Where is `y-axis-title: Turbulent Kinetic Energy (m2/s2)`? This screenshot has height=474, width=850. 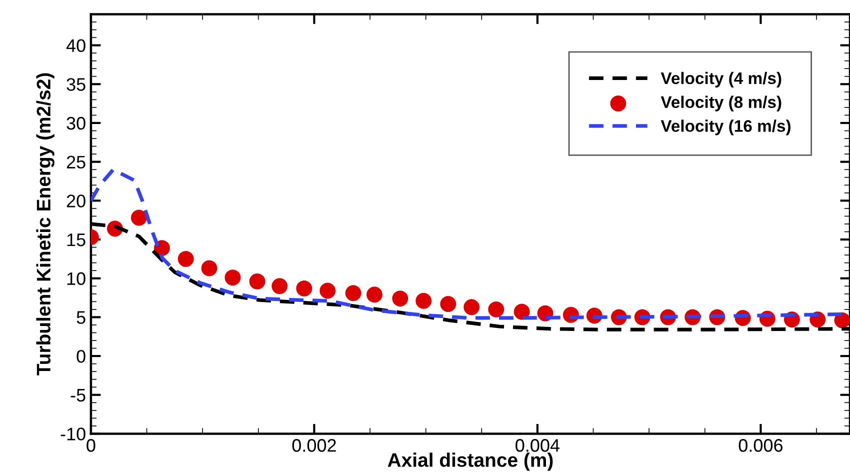
y-axis-title: Turbulent Kinetic Energy (m2/s2) is located at coordinates (45, 224).